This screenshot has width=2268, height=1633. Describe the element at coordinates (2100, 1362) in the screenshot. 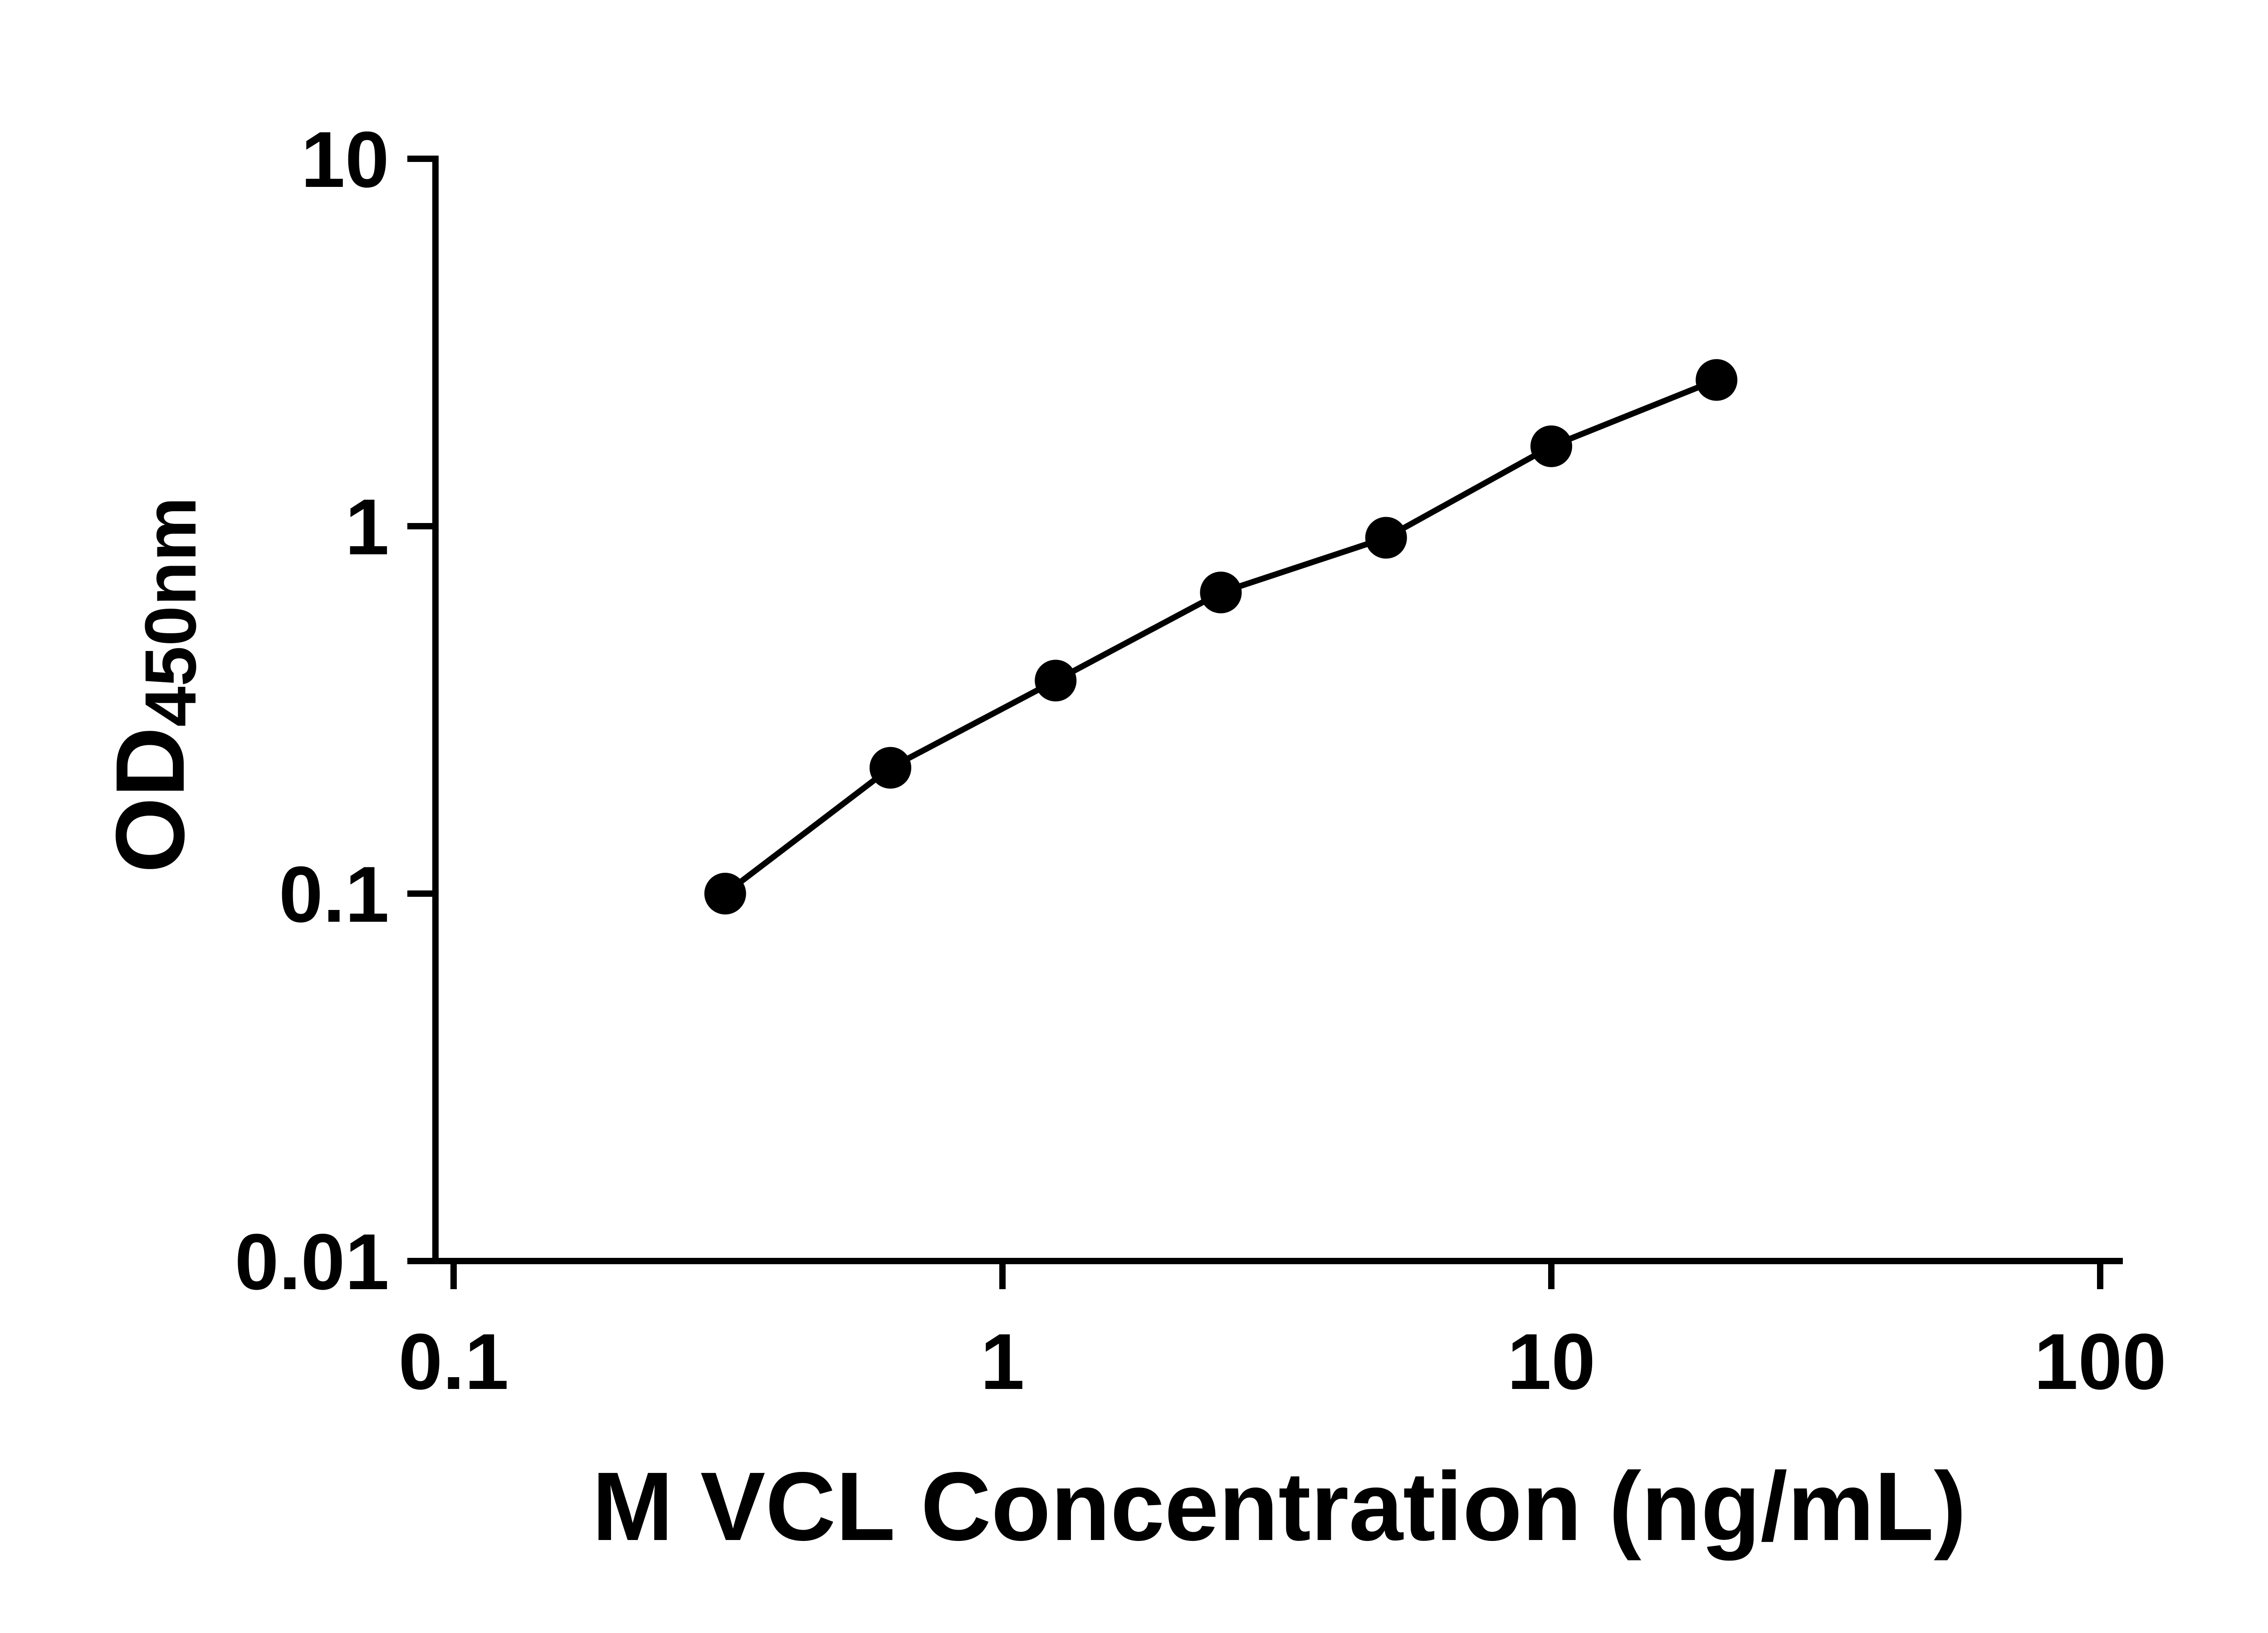

I see `x-tick-label: 100` at that location.